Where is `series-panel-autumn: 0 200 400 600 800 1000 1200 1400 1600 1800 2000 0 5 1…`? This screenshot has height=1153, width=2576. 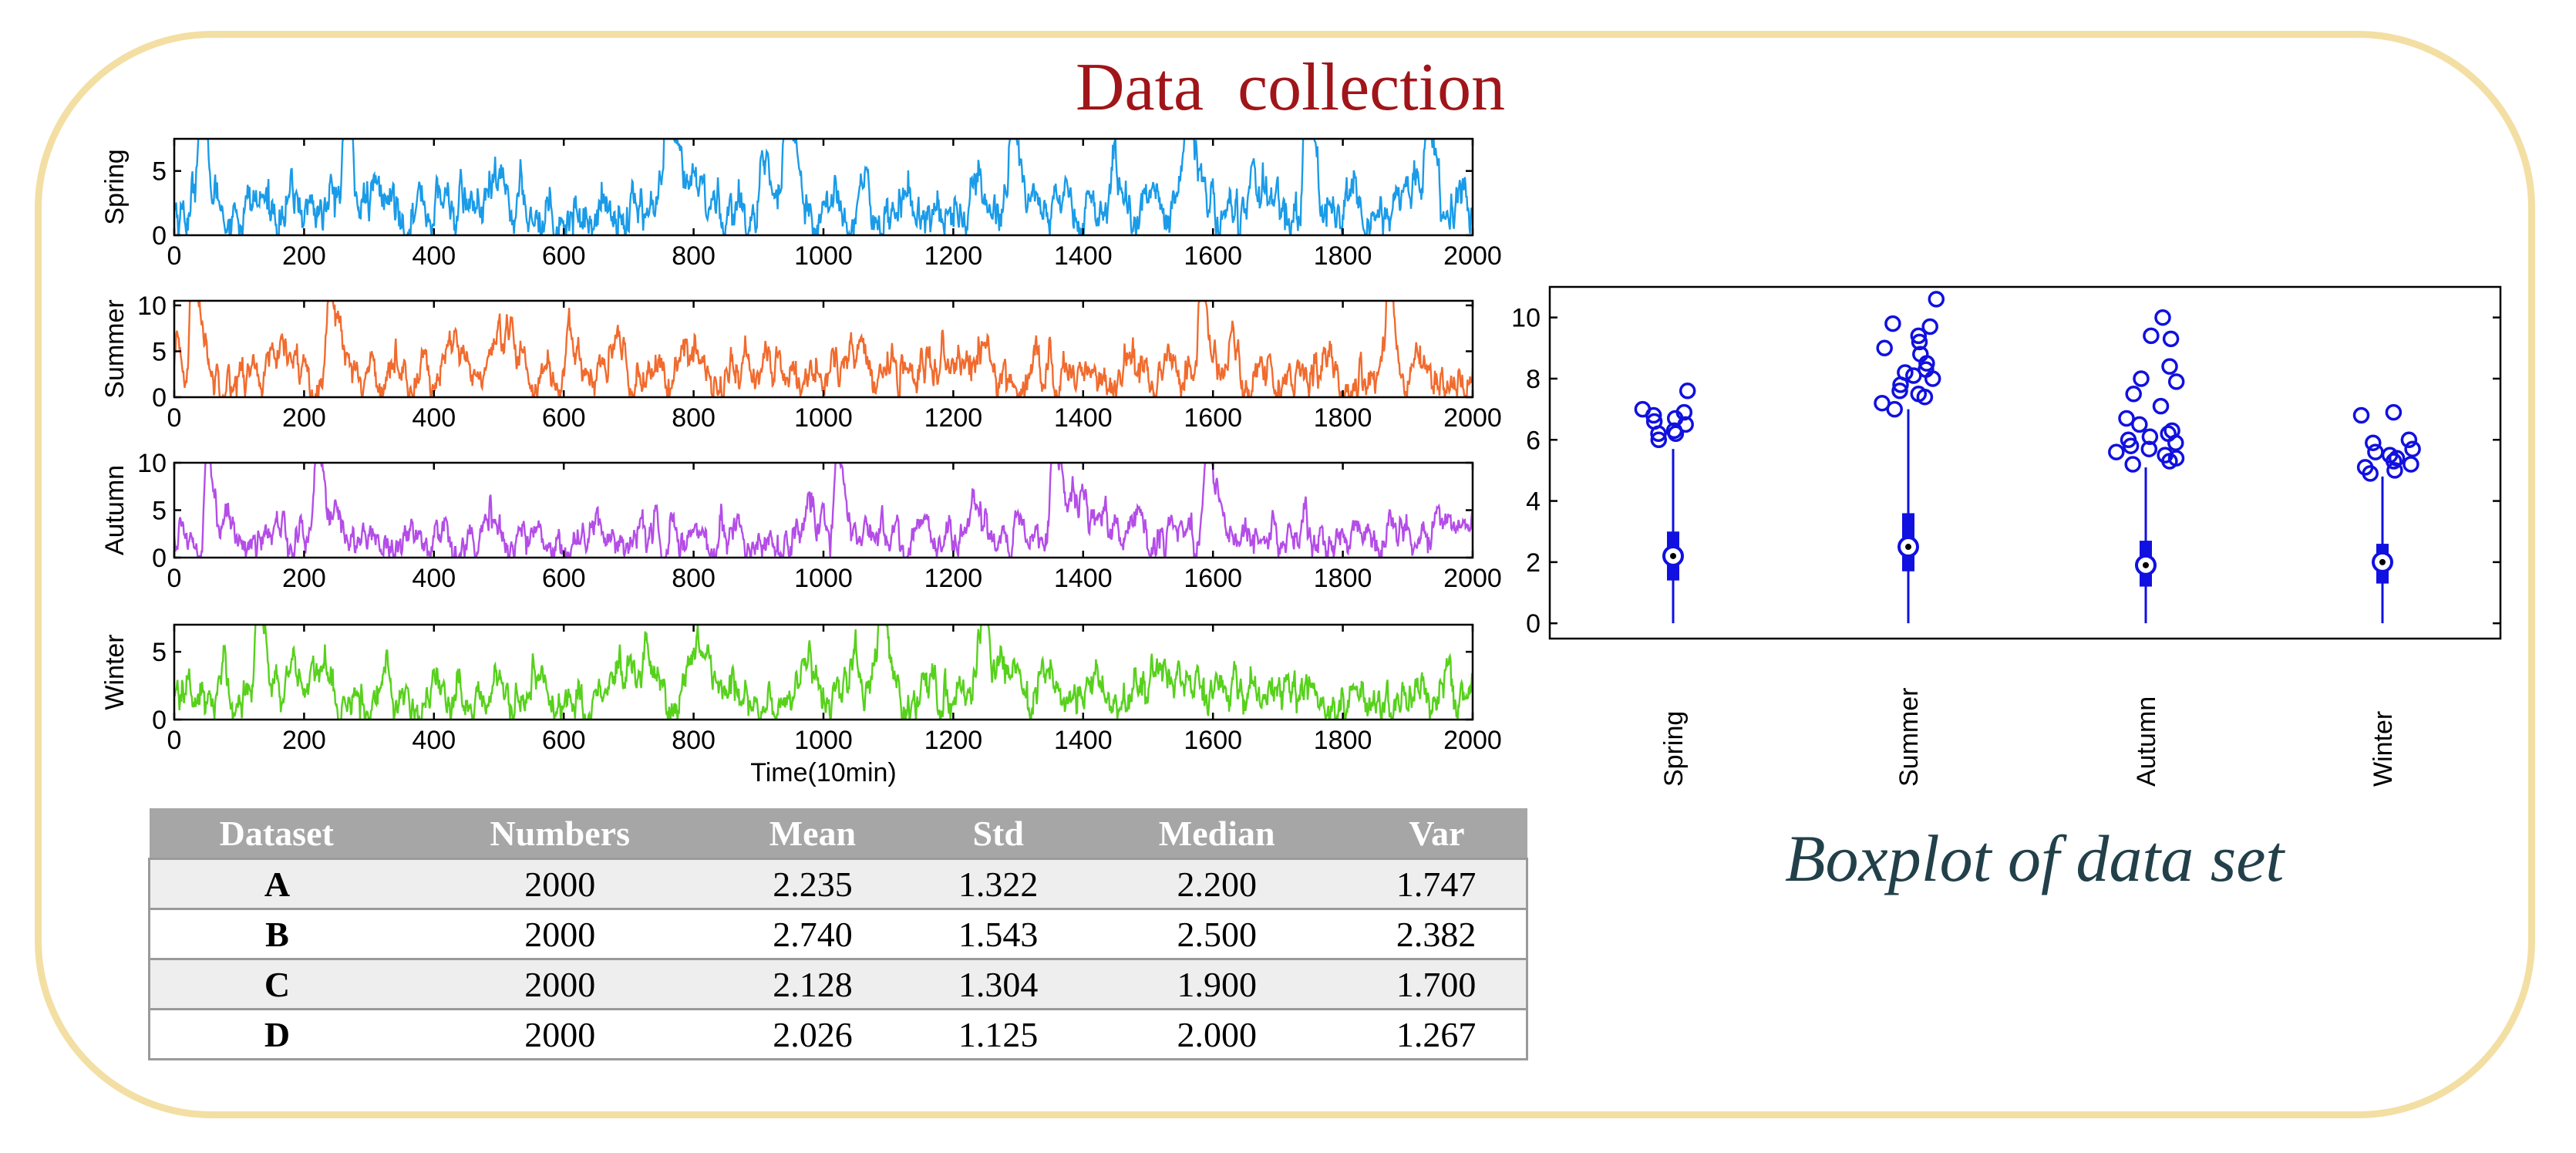
series-panel-autumn: 0 200 400 600 800 1000 1200 1400 1600 1800 2000 0 5 1… is located at coordinates (801, 521).